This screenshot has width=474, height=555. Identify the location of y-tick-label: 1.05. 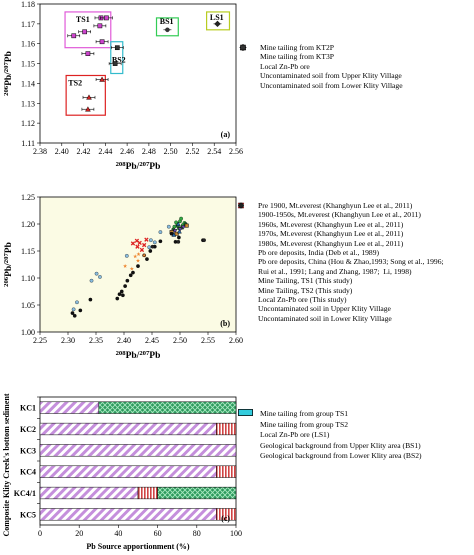
(28, 305).